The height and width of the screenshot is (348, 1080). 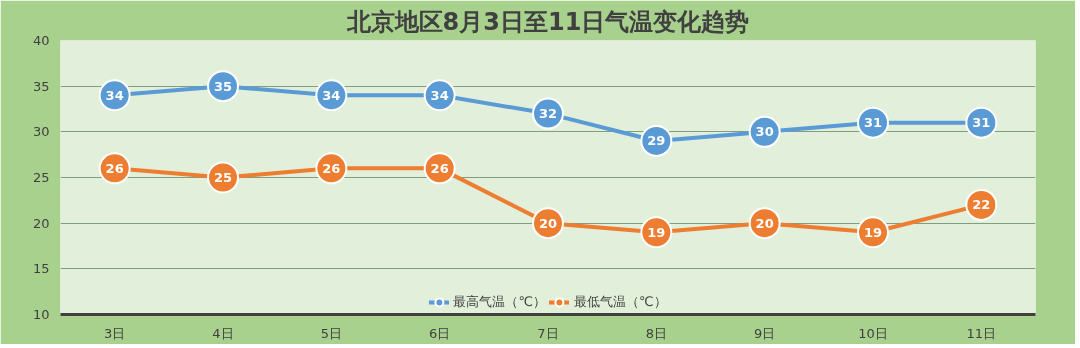 I want to click on chart-title: 北京地区8月3日至11日气温变化趋势, so click(x=547, y=21).